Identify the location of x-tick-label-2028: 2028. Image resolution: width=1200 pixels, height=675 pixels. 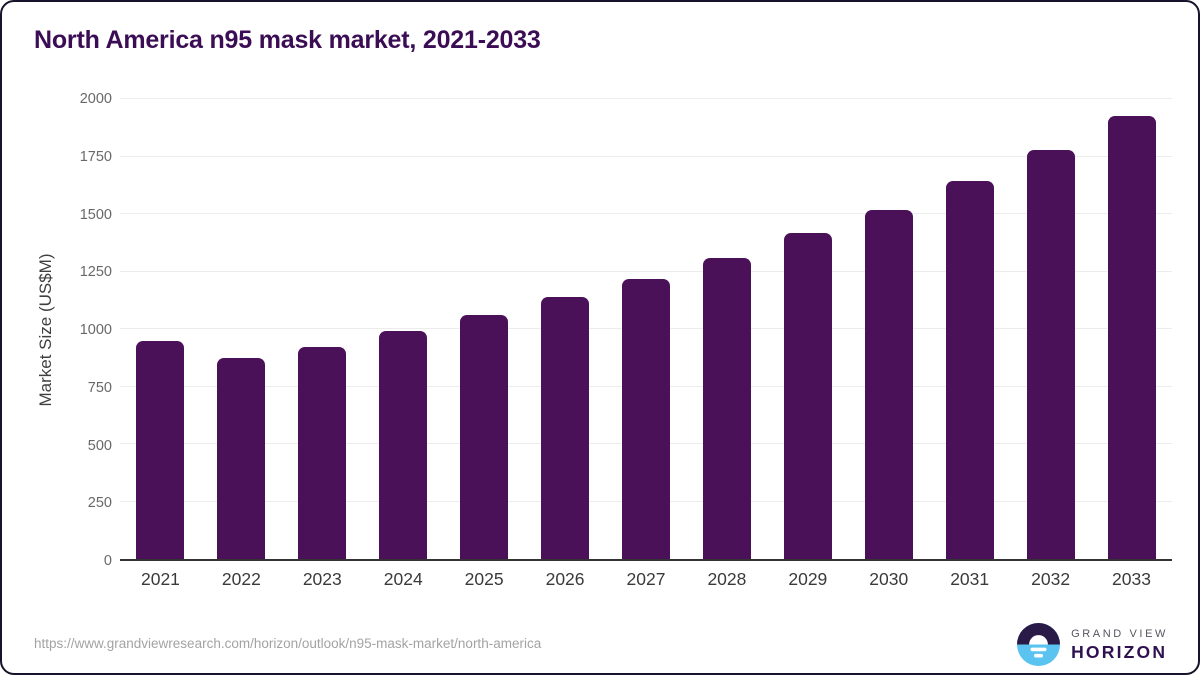
(727, 579).